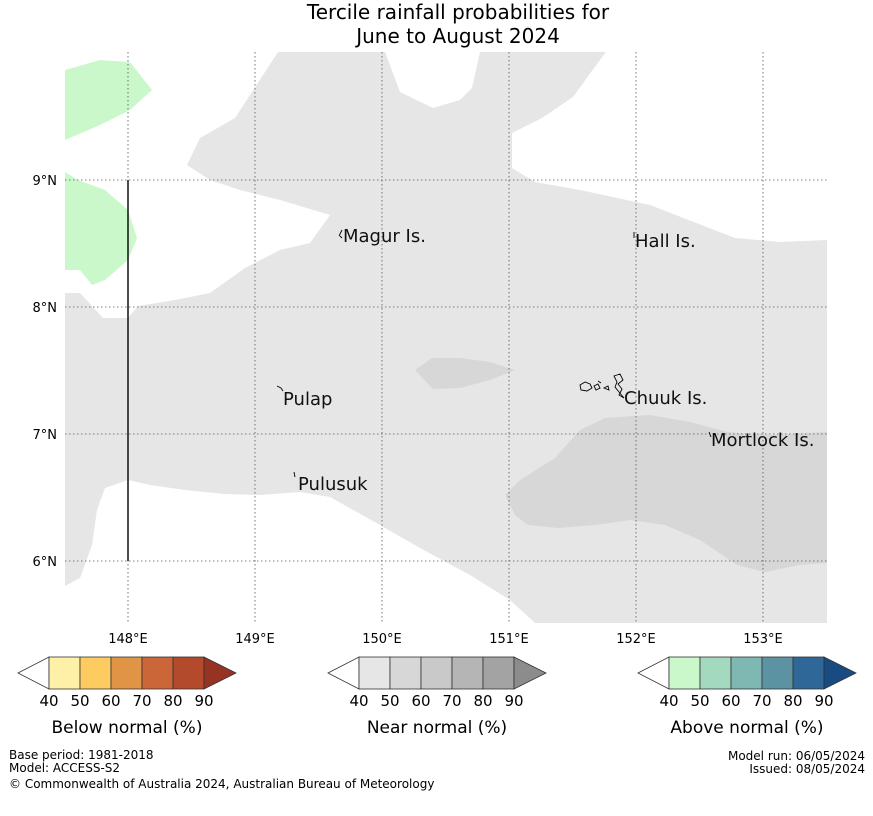 This screenshot has width=873, height=816. I want to click on near-tick-40: 40, so click(358, 701).